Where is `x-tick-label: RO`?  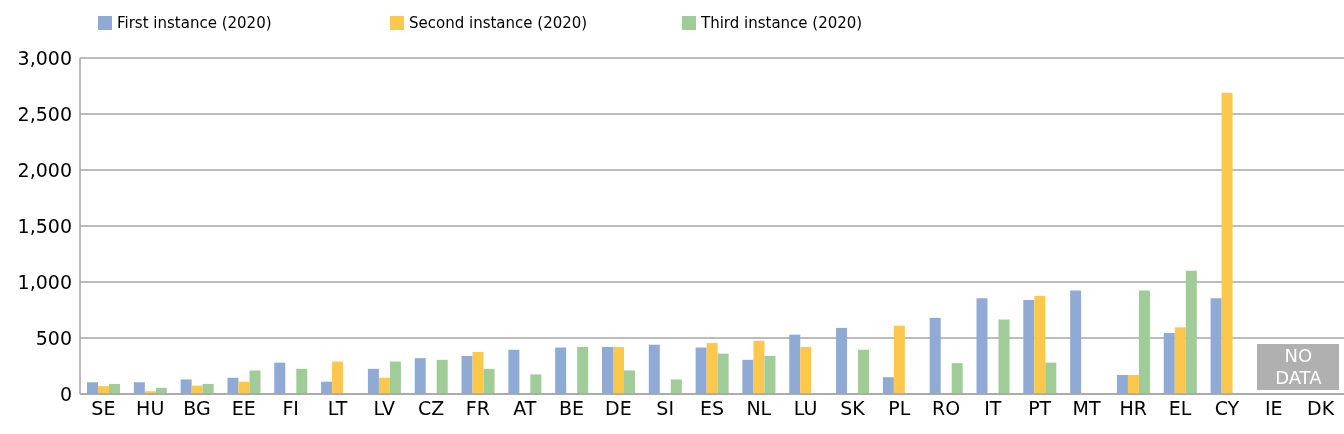
x-tick-label: RO is located at coordinates (946, 408).